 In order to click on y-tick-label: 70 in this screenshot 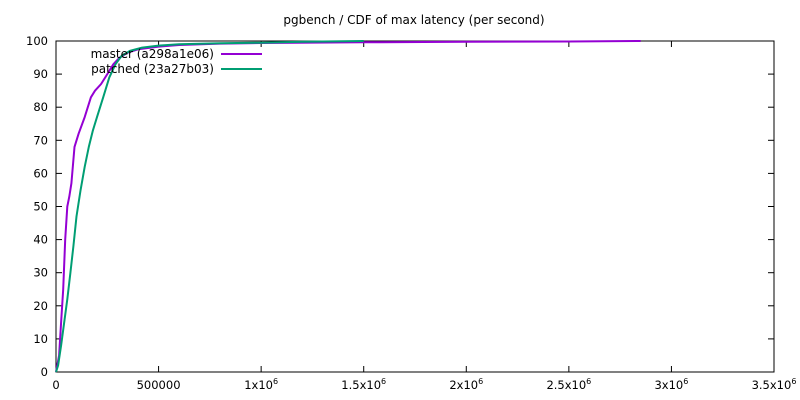, I will do `click(40, 140)`.